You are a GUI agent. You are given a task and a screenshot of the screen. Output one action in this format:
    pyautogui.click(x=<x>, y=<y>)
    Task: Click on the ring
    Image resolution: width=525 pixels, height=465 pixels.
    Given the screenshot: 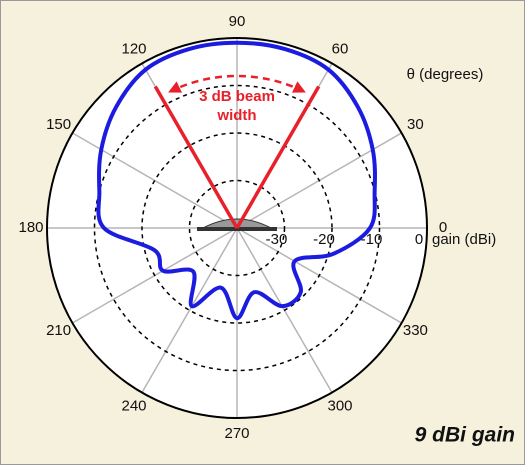 What is the action you would take?
    pyautogui.click(x=237, y=228)
    